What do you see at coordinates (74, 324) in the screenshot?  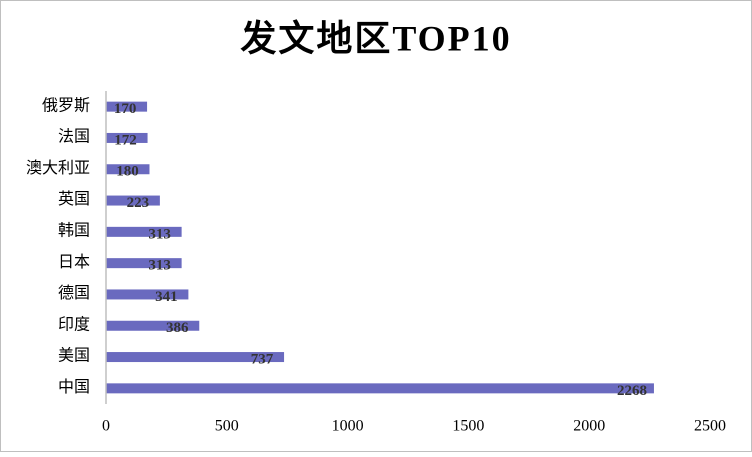 I see `y-tick-label: 印度` at bounding box center [74, 324].